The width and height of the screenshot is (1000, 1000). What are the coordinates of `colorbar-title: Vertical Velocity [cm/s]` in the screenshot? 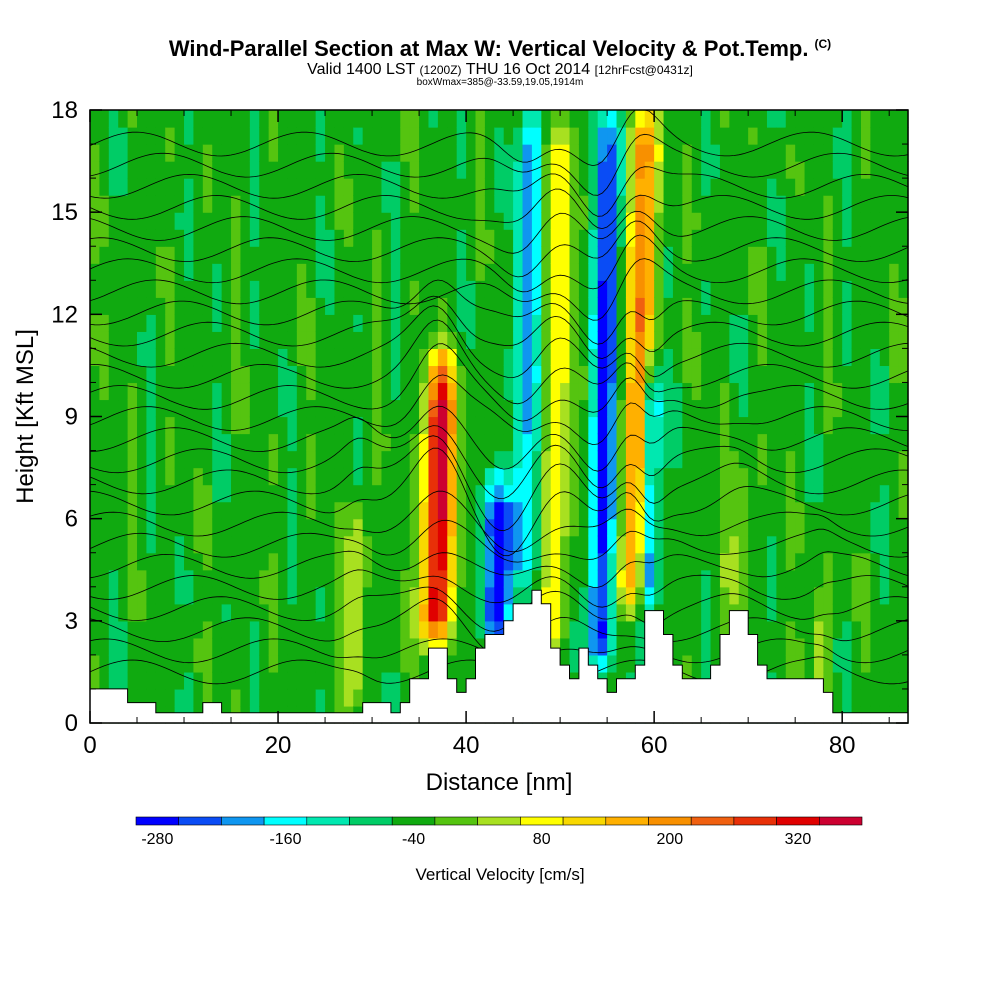 It's located at (499, 874).